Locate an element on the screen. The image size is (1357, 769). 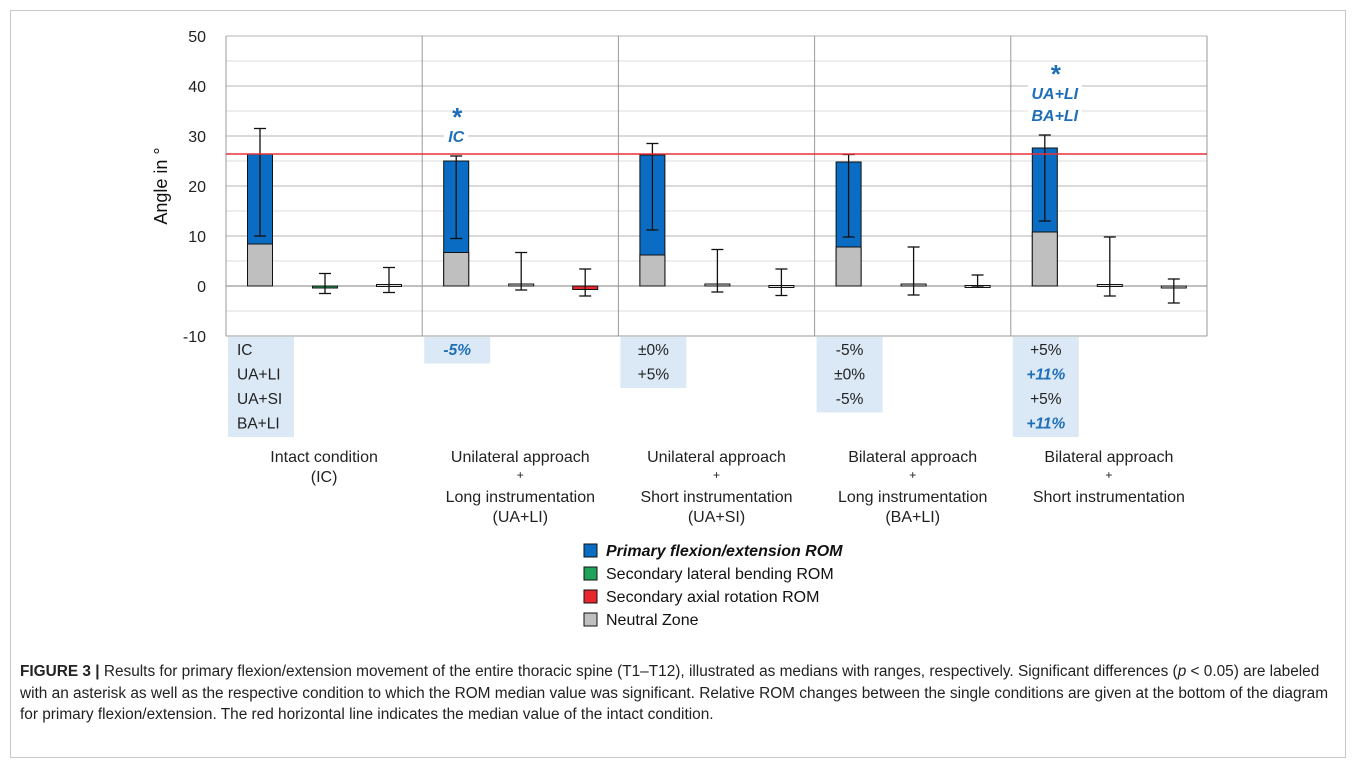
group-label: (IC) is located at coordinates (324, 477).